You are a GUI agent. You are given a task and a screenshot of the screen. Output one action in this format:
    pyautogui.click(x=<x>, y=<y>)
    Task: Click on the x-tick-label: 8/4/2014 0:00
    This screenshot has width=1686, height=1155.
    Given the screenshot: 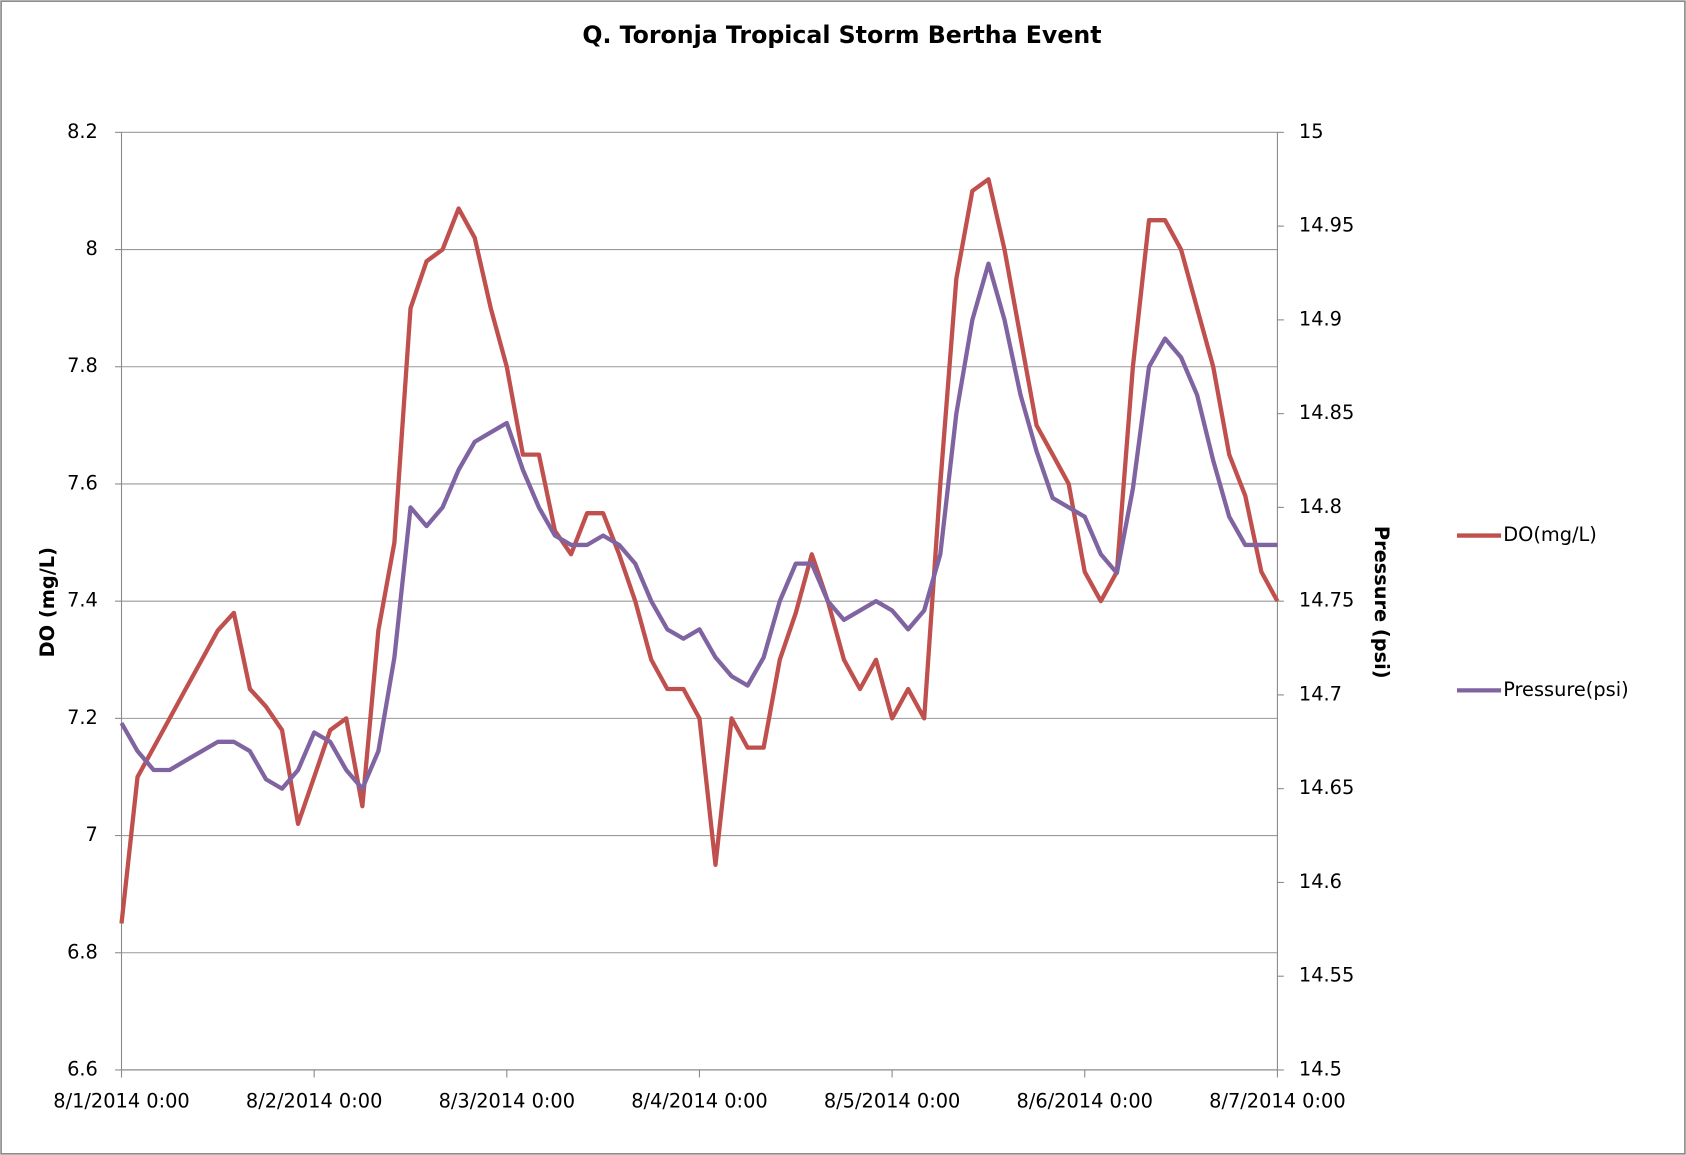 What is the action you would take?
    pyautogui.click(x=699, y=1101)
    